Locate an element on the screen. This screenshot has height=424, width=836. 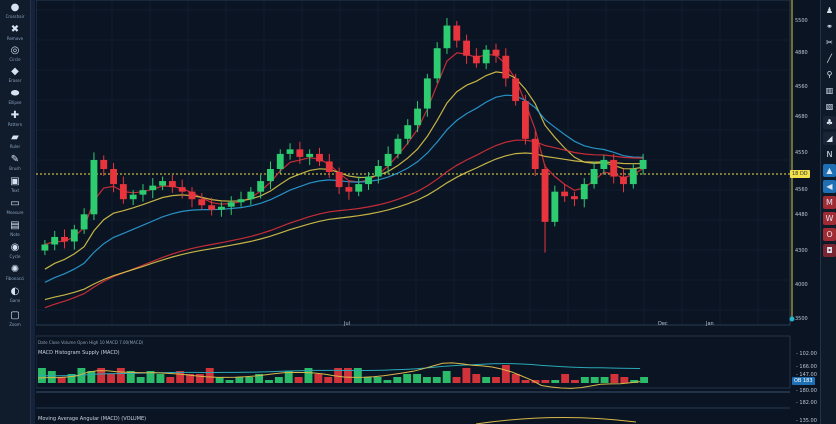
note-icon: ▤ is located at coordinates (15, 225).